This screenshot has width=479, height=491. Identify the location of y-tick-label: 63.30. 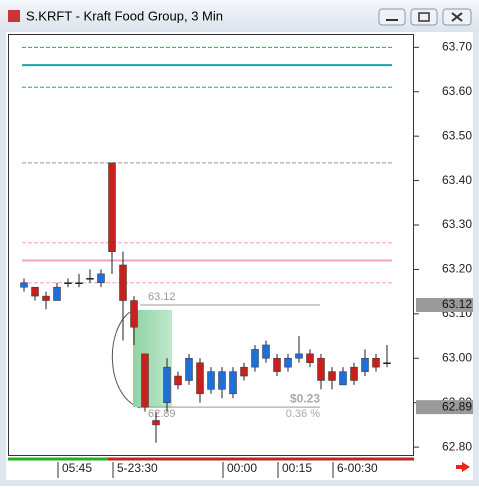
(457, 224).